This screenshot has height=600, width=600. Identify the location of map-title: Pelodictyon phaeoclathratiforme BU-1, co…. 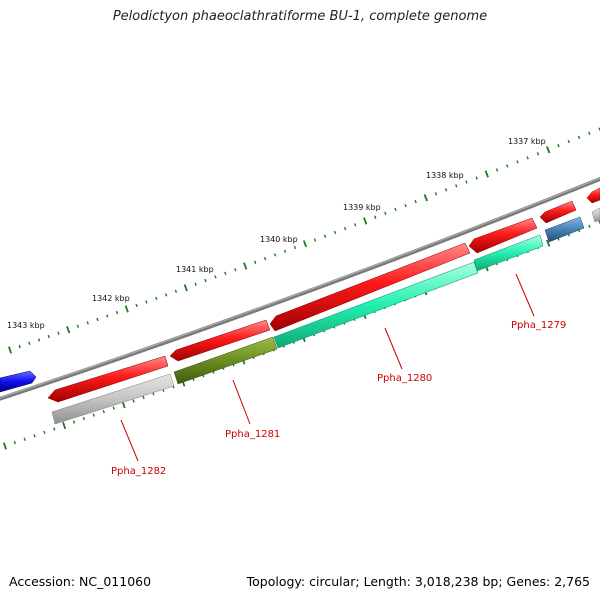
(300, 16).